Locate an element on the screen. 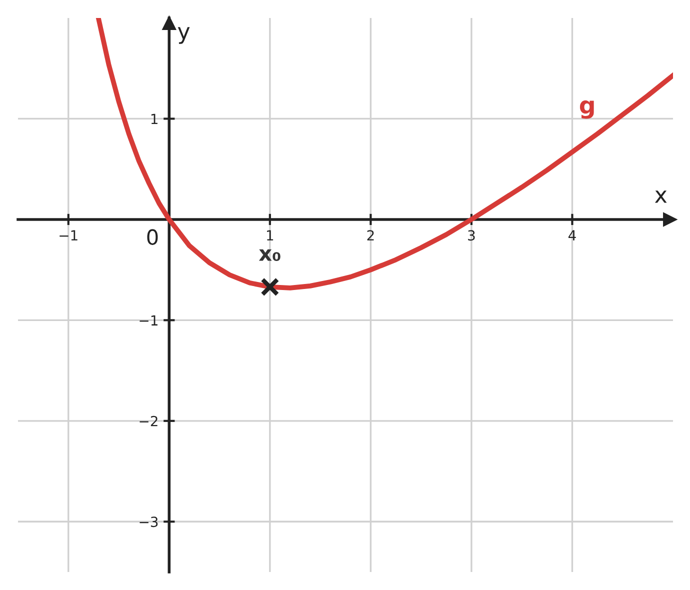 The image size is (690, 590). y-tick-label: −1 is located at coordinates (149, 320).